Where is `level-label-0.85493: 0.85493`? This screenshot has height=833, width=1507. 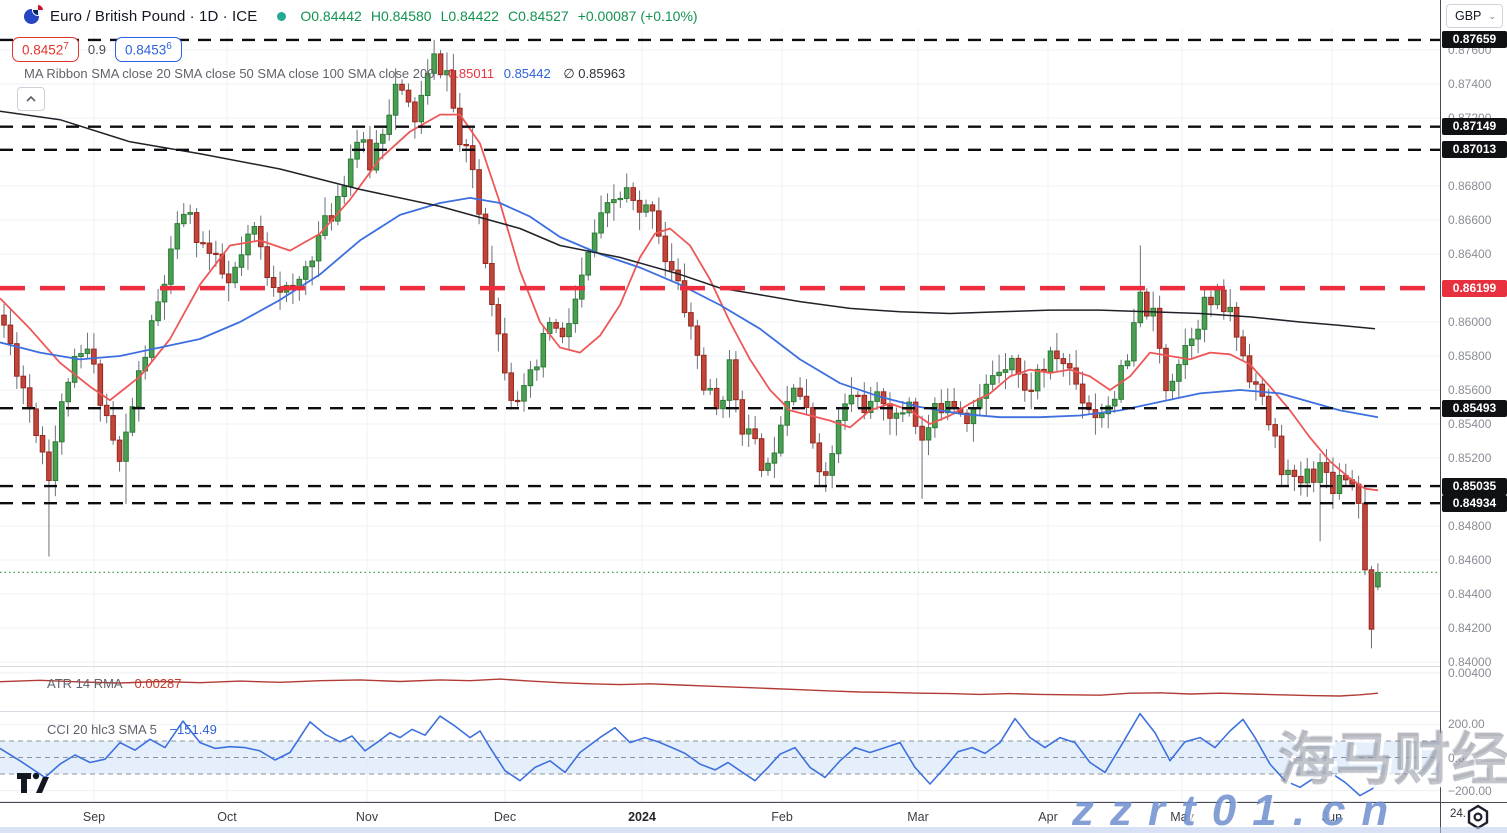 level-label-0.85493: 0.85493 is located at coordinates (1474, 408).